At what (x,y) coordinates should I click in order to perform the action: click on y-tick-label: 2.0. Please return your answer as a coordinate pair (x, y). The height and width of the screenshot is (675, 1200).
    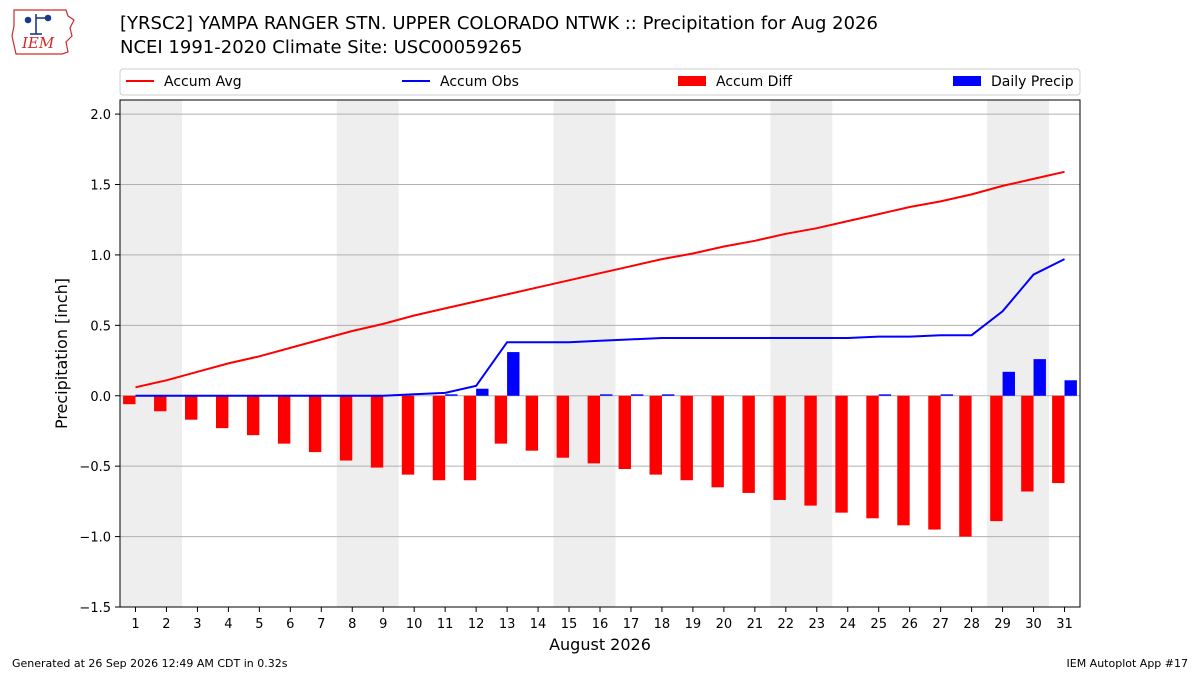
    Looking at the image, I should click on (100, 115).